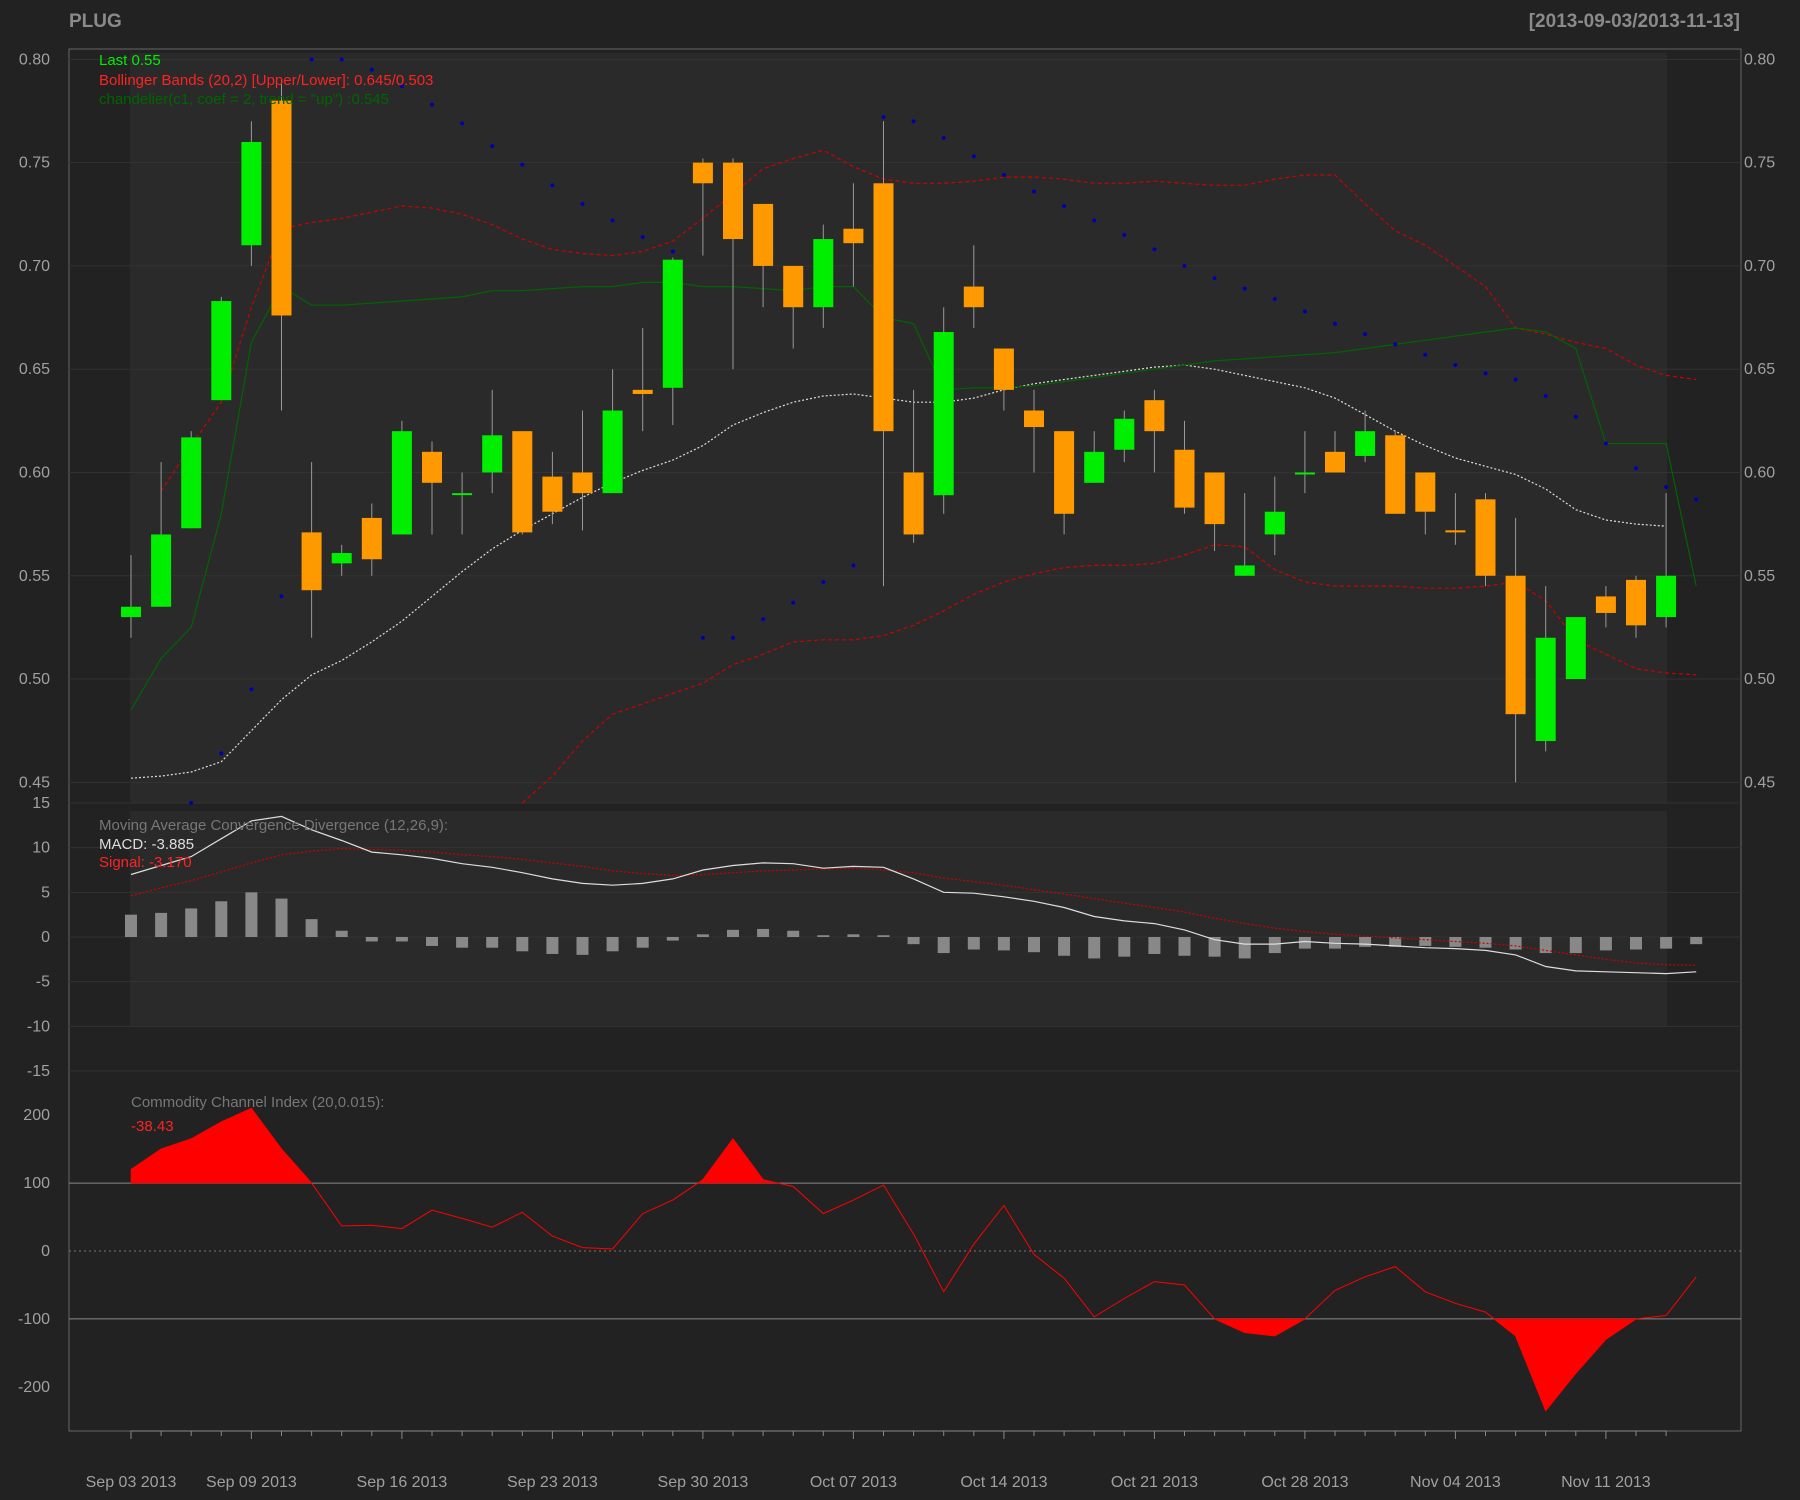  What do you see at coordinates (41, 803) in the screenshot?
I see `macd-y-tick: 15` at bounding box center [41, 803].